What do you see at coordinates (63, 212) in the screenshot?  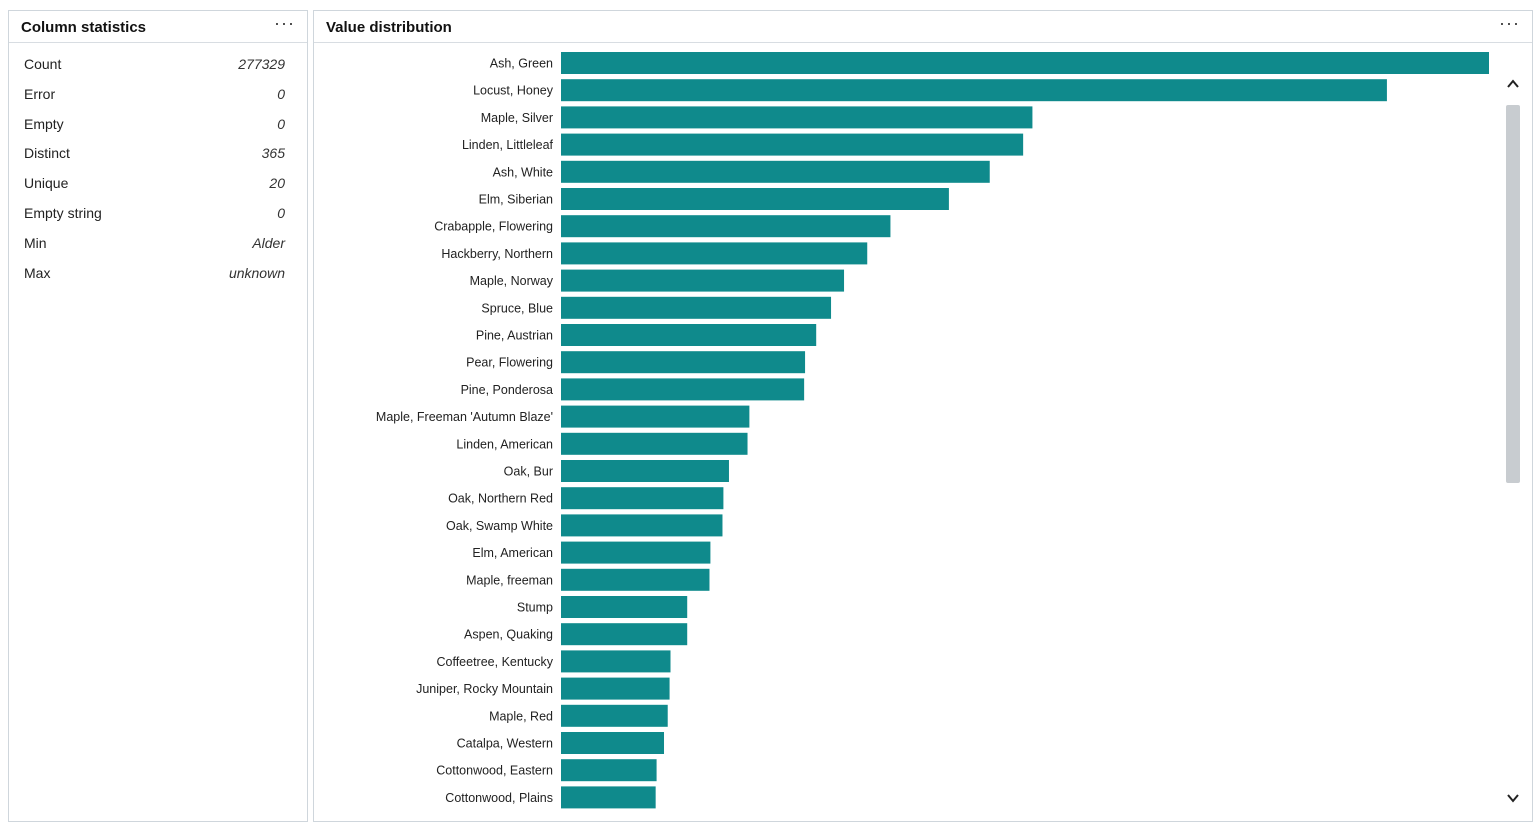 I see `stat-label: Empty string` at bounding box center [63, 212].